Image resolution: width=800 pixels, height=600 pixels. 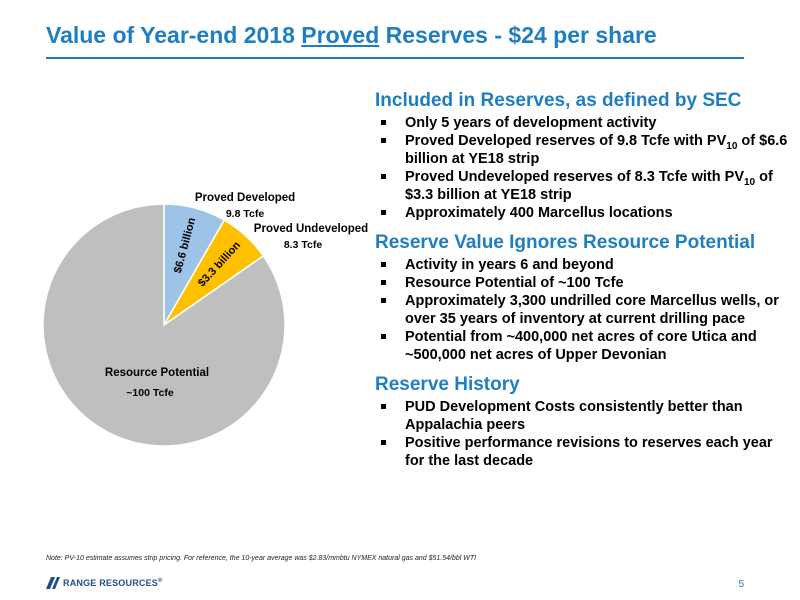 I want to click on slice-quantity-label: ~100 Tcfe, so click(x=150, y=393).